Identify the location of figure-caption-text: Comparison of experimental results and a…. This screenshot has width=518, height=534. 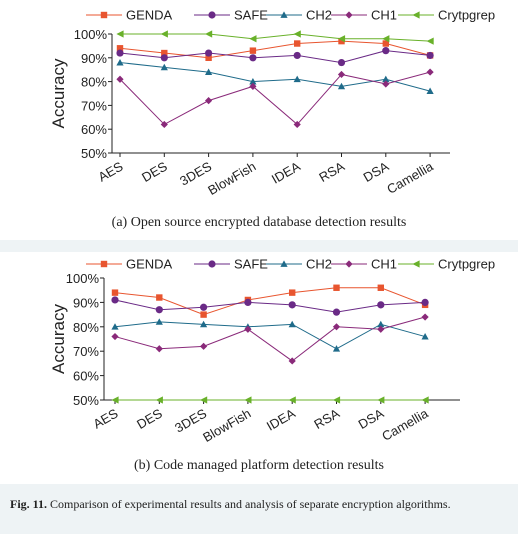
(250, 504).